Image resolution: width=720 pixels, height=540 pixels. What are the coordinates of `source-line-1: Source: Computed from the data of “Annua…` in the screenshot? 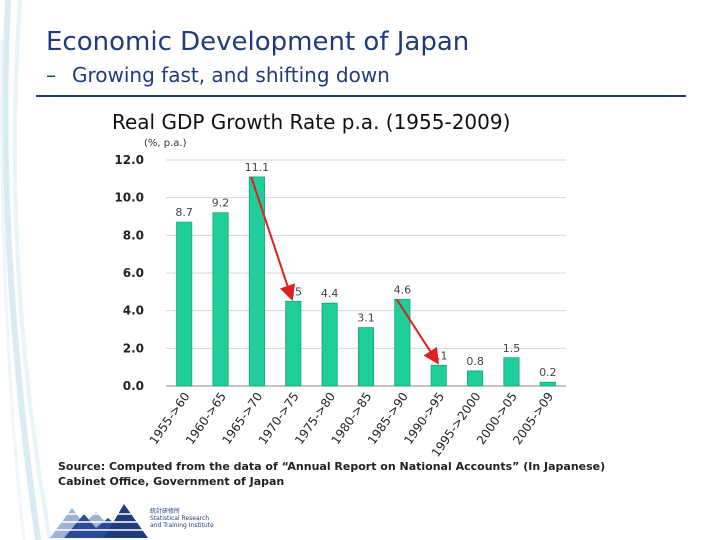 It's located at (332, 466).